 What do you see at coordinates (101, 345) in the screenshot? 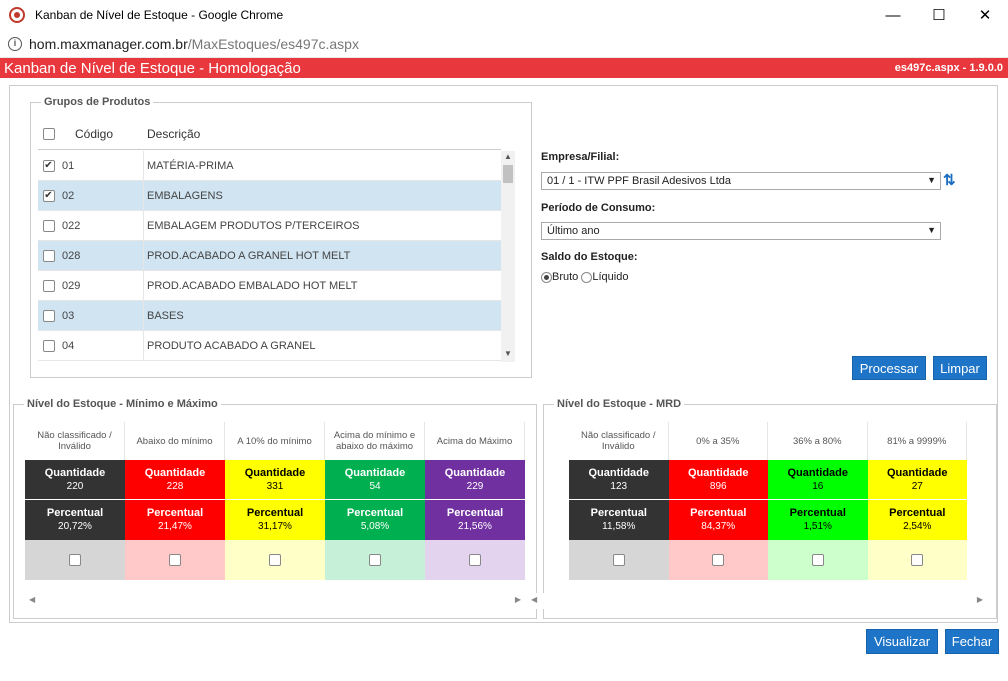
I see `row-code: 04` at bounding box center [101, 345].